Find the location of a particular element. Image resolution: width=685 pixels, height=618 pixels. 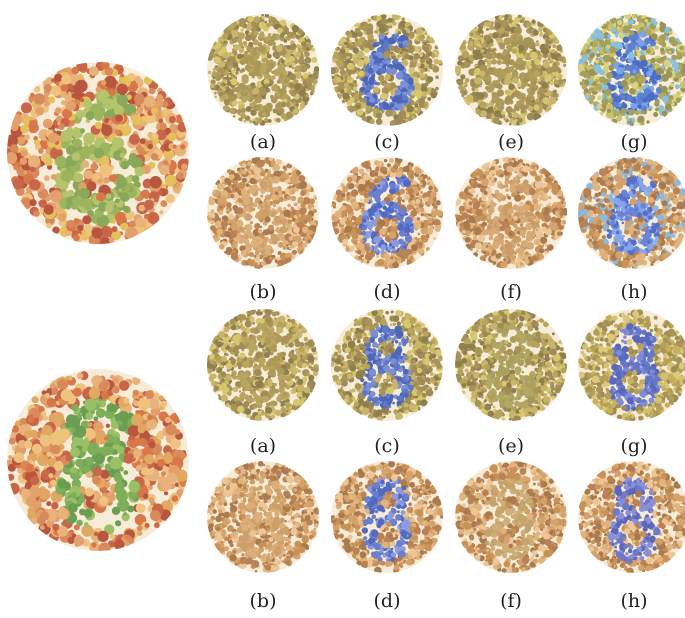

caption-e-8: (e) is located at coordinates (511, 446).